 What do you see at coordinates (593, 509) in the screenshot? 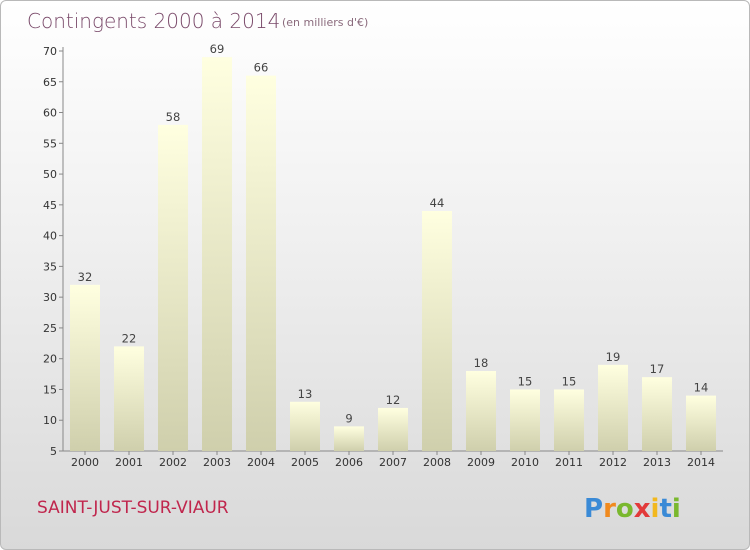
I see `logo-letter: P` at bounding box center [593, 509].